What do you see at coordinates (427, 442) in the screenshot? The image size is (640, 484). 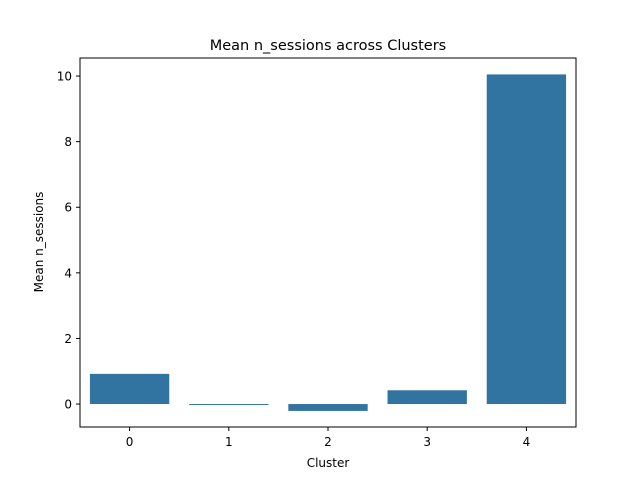 I see `x-tick-label: 3` at bounding box center [427, 442].